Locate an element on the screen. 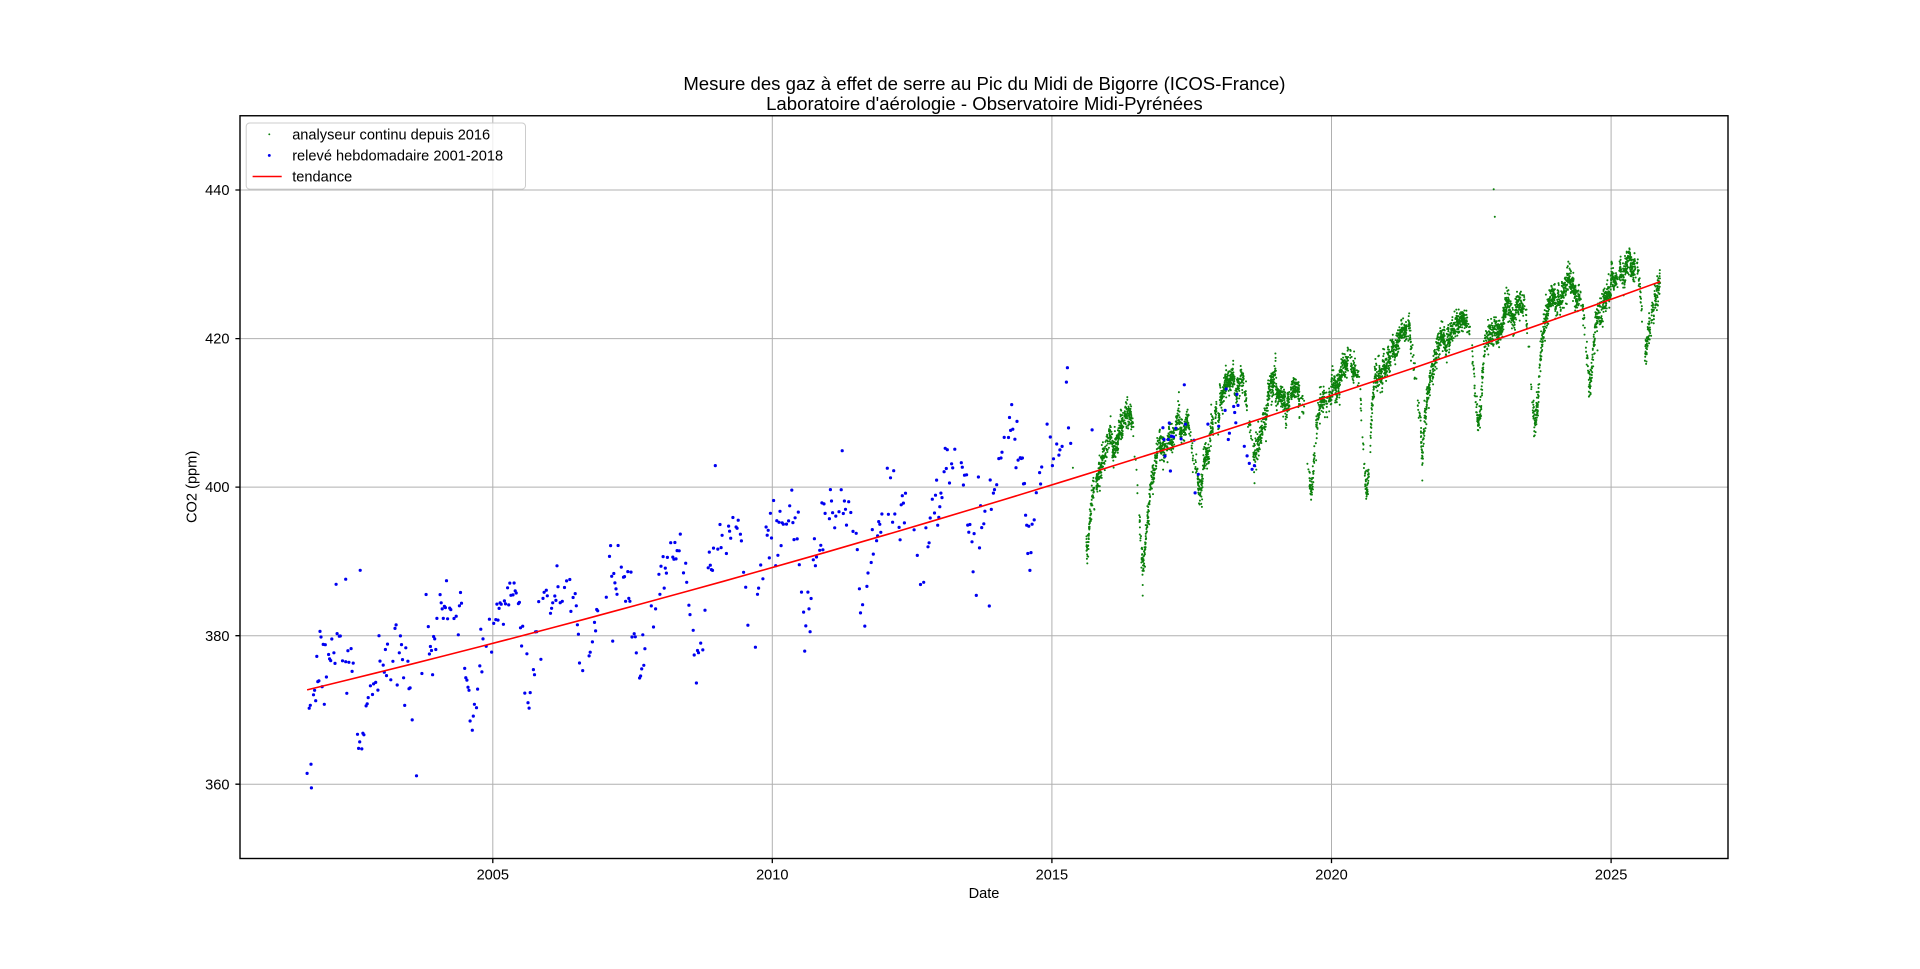  svg-text: CO2 (ppm) is located at coordinates (193, 487).